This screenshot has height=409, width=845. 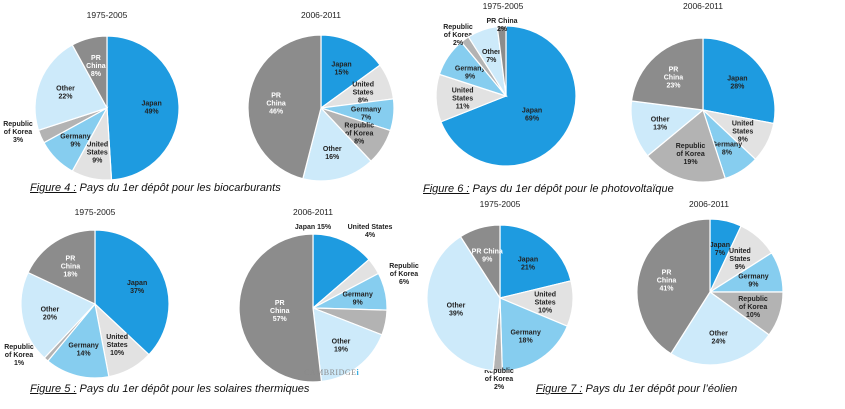 I want to click on pie-label-pr-china: PR China 23%, so click(x=674, y=78).